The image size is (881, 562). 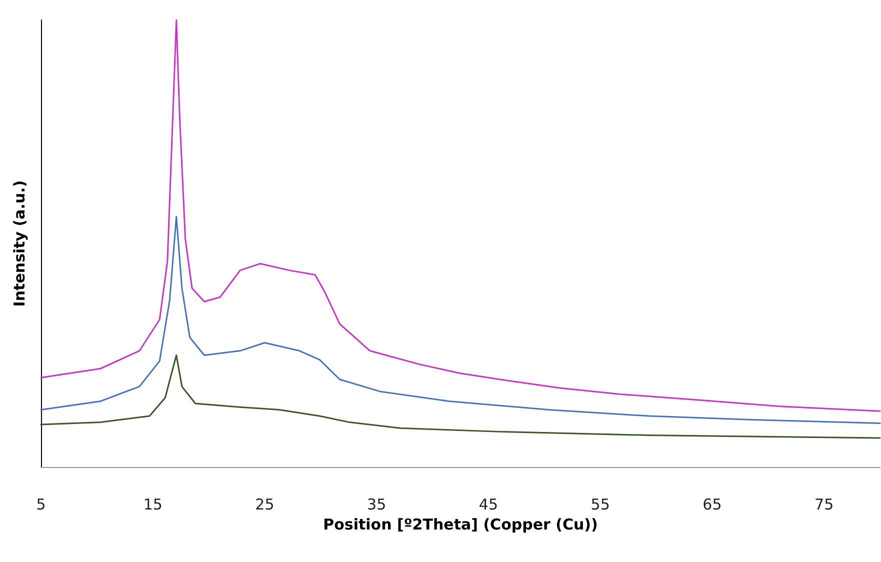 What do you see at coordinates (376, 505) in the screenshot?
I see `x-tick-label: 35` at bounding box center [376, 505].